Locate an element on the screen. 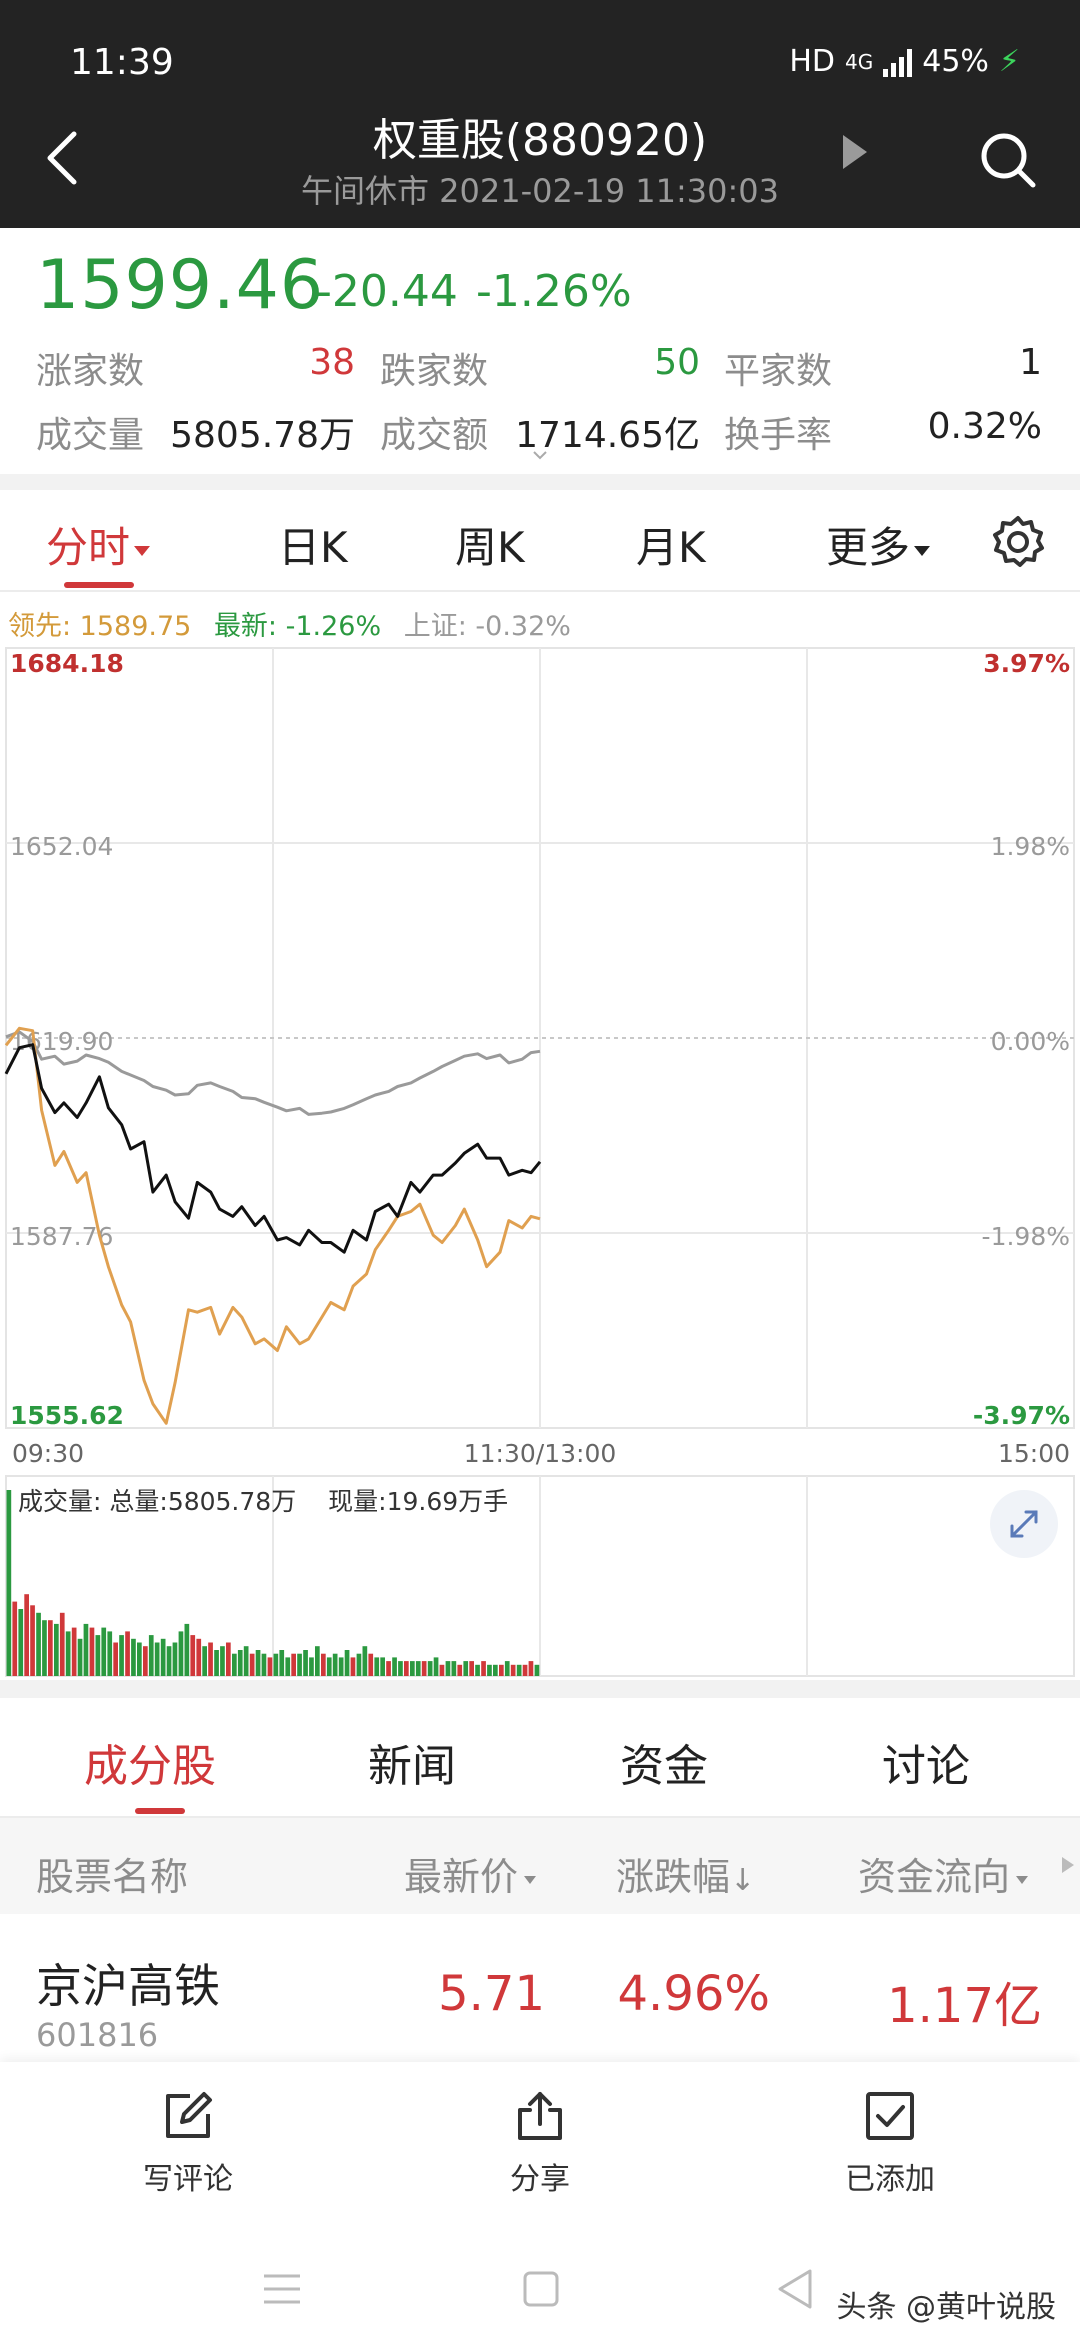 This screenshot has width=1080, height=2340. amount-label: 成交额 is located at coordinates (434, 435).